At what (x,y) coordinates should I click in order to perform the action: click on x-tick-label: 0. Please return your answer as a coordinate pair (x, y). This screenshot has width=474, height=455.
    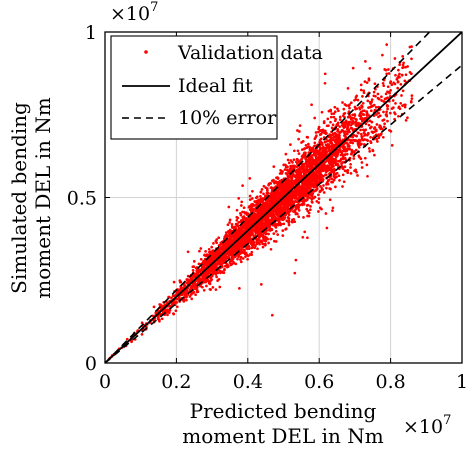
    Looking at the image, I should click on (105, 382).